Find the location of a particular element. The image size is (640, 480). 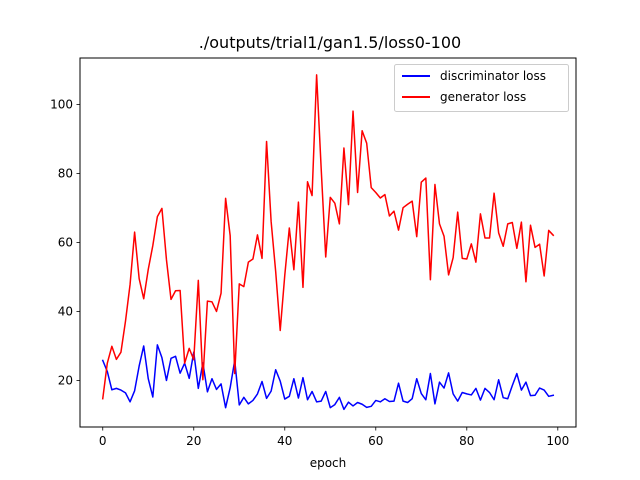

x-tick-label: 100 is located at coordinates (557, 441).